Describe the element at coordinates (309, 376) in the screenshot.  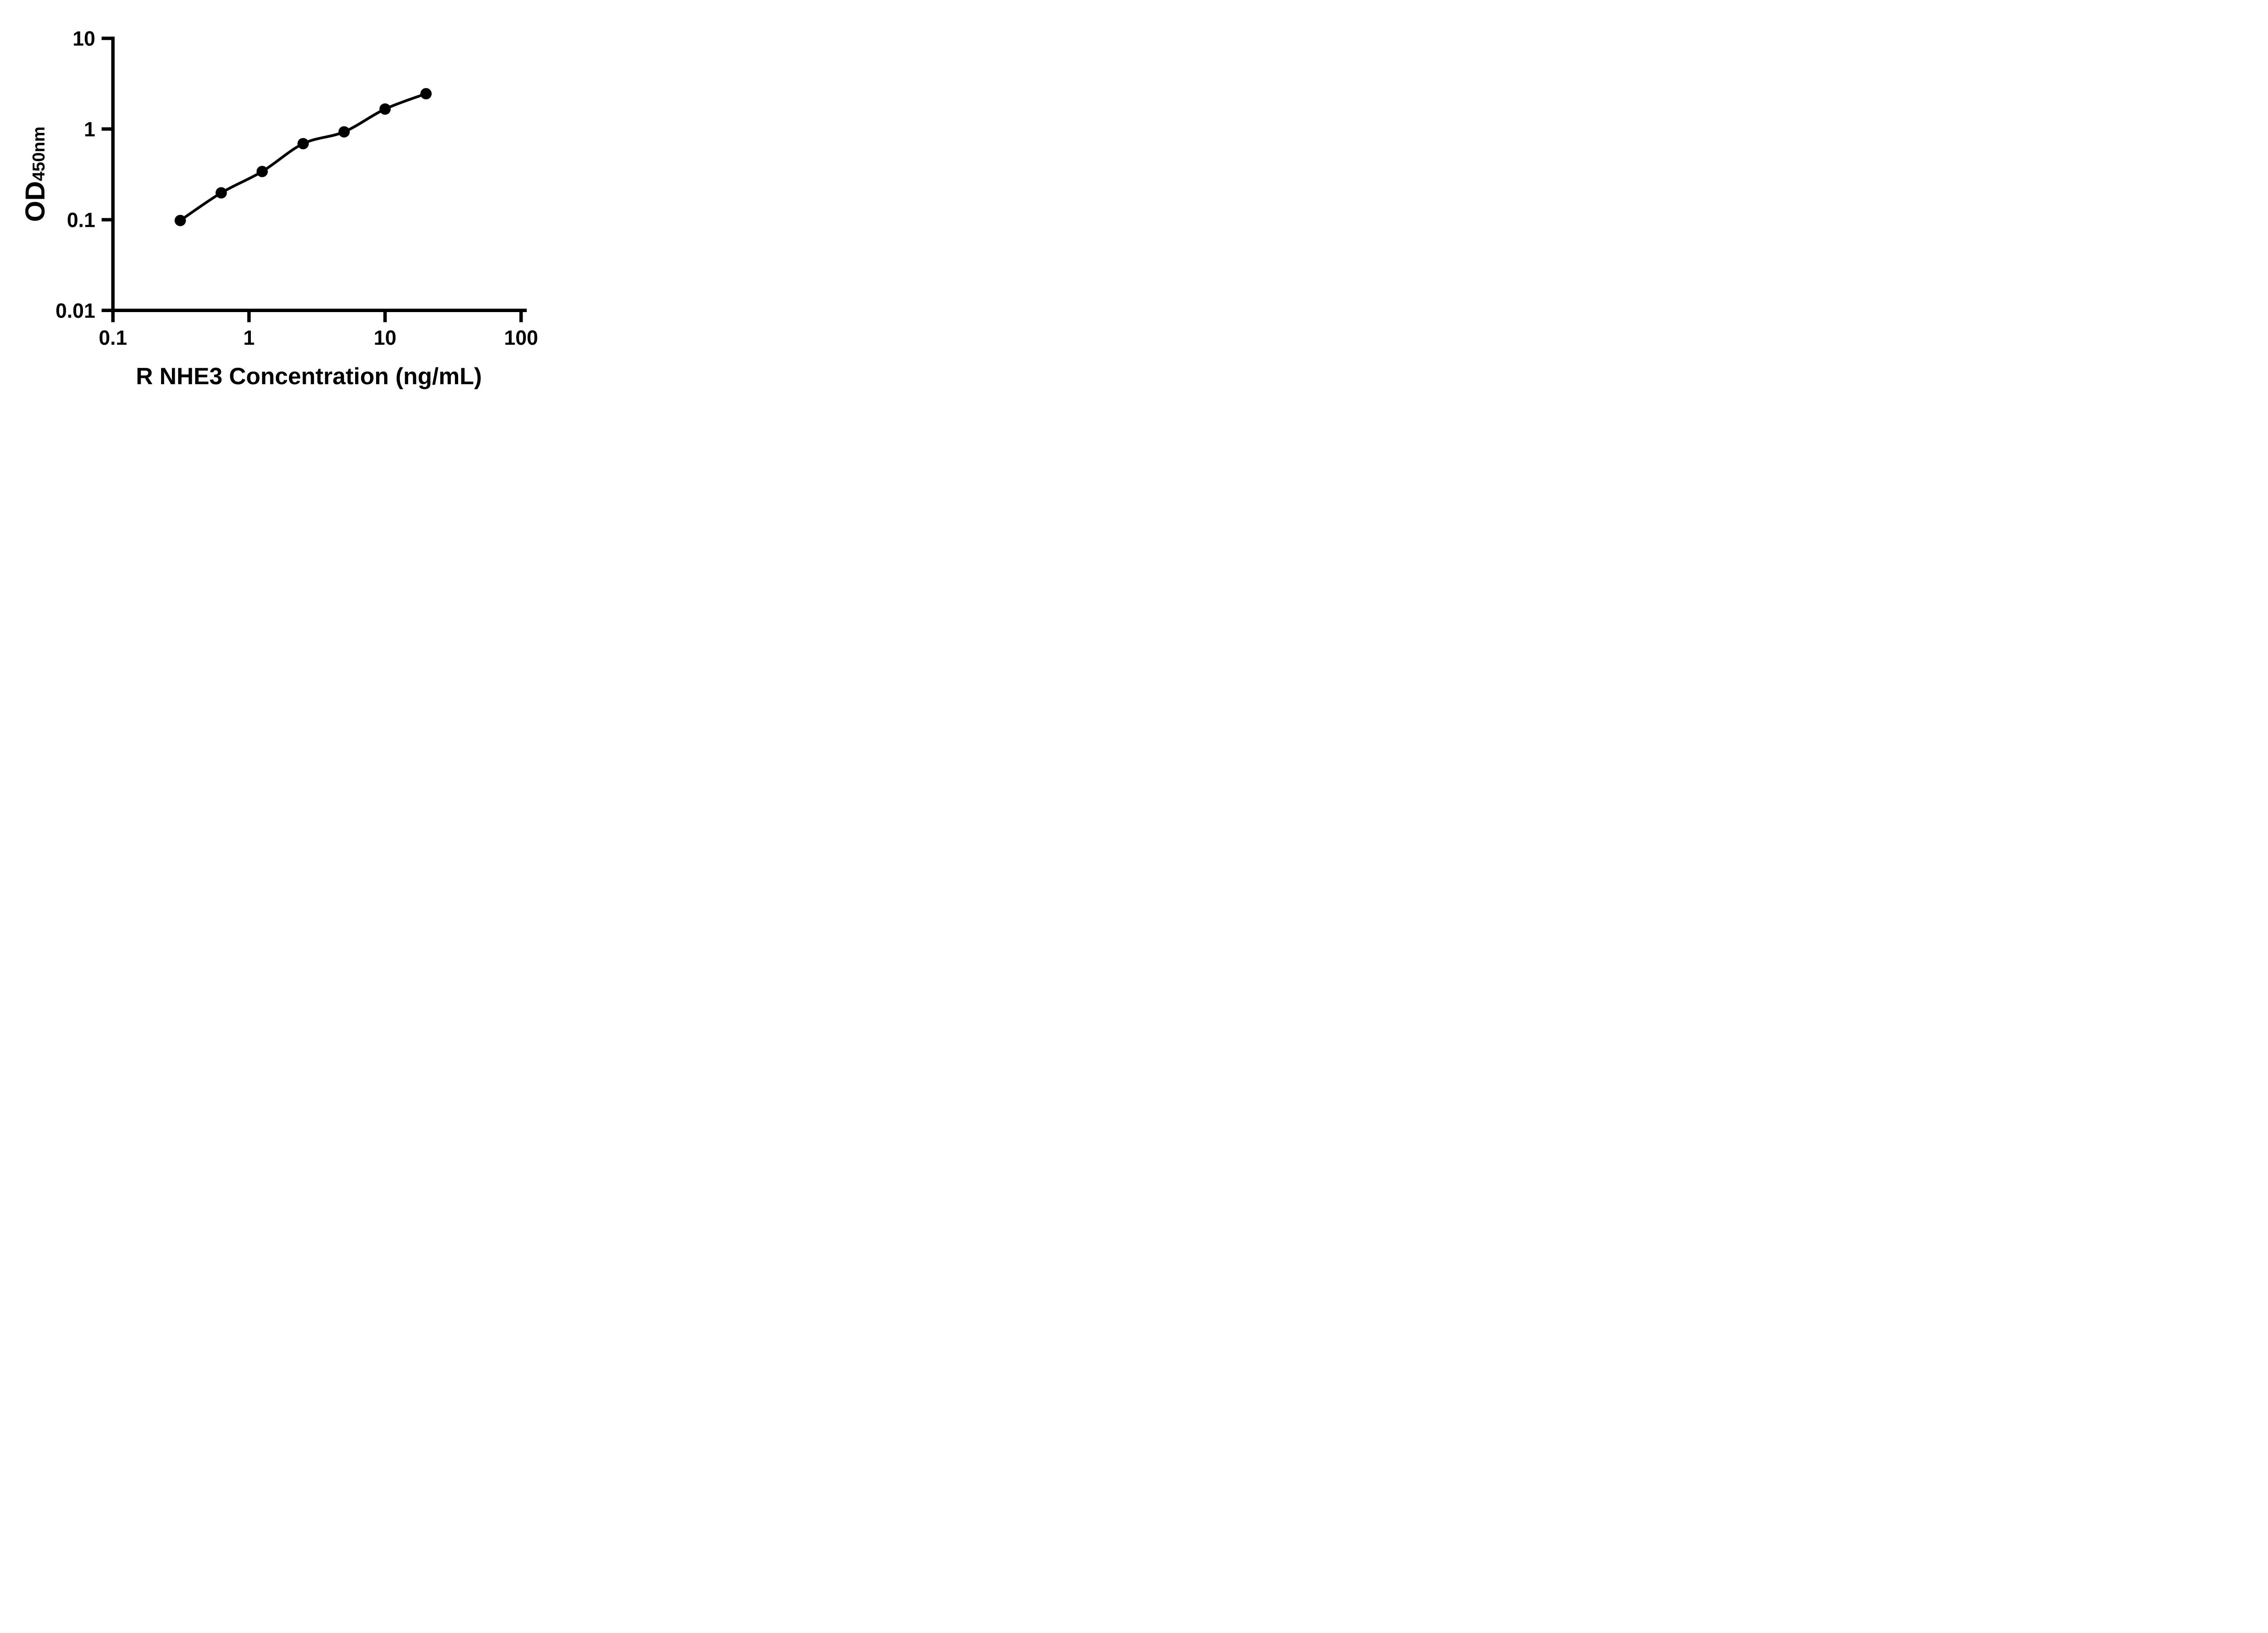
I see `x-axis-title: R NHE3 Concentration (ng/mL)` at that location.